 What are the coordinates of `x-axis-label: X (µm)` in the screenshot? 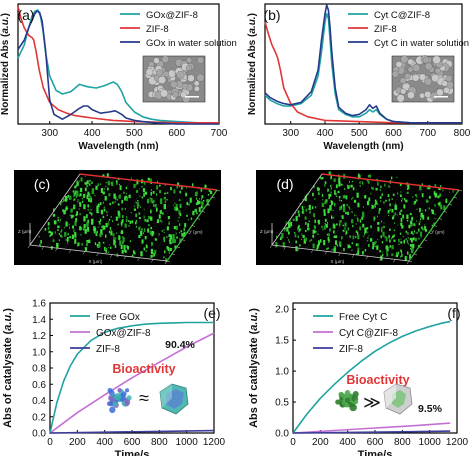 It's located at (96, 261).